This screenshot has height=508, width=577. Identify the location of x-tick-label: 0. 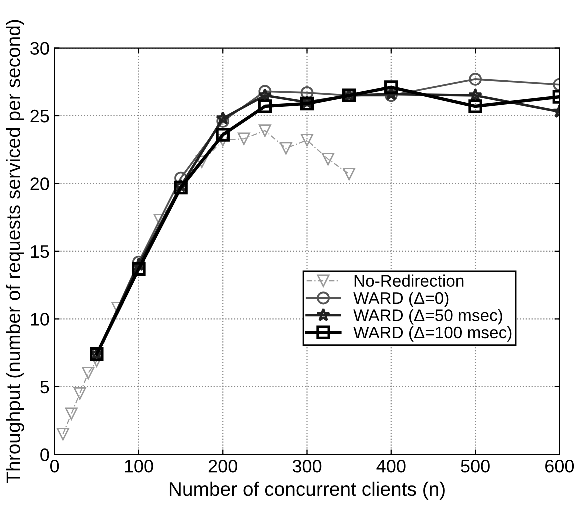
(55, 466).